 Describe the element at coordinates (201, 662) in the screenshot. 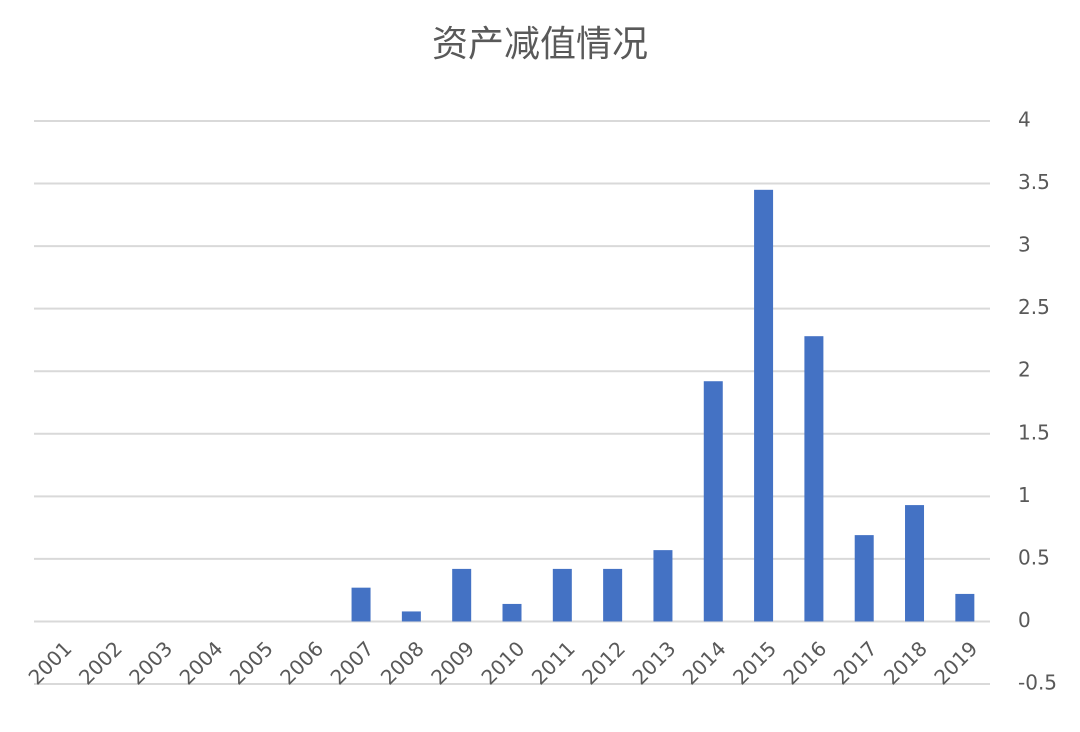

I see `x-tick-label: 2004` at that location.